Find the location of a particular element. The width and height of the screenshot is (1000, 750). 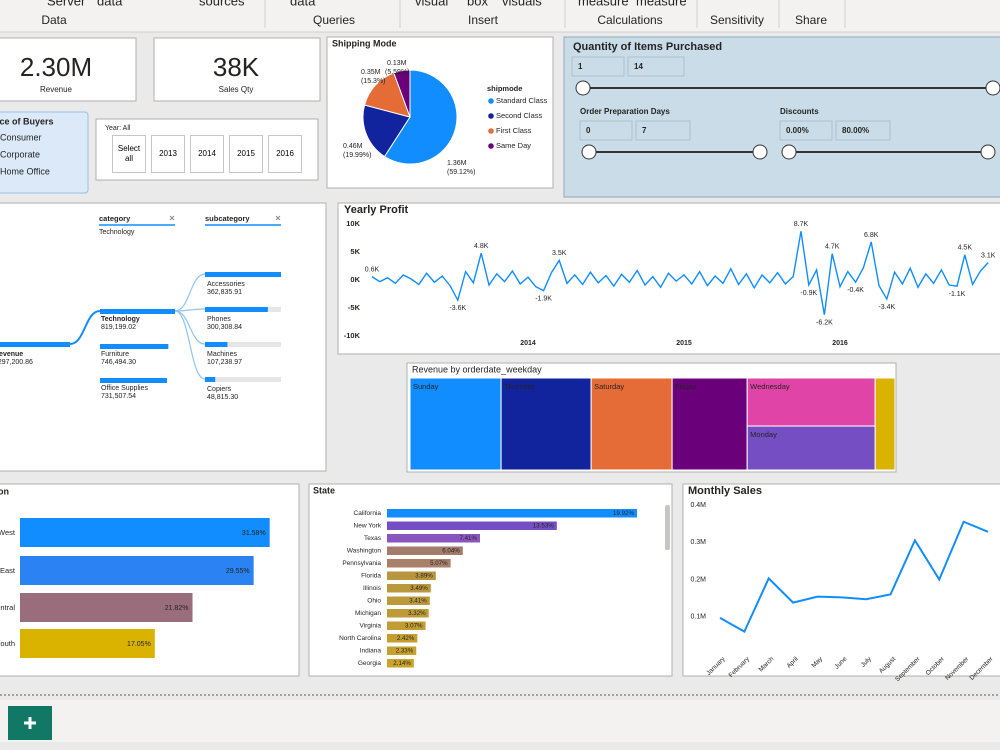

tile-label: Wednesday is located at coordinates (770, 386).